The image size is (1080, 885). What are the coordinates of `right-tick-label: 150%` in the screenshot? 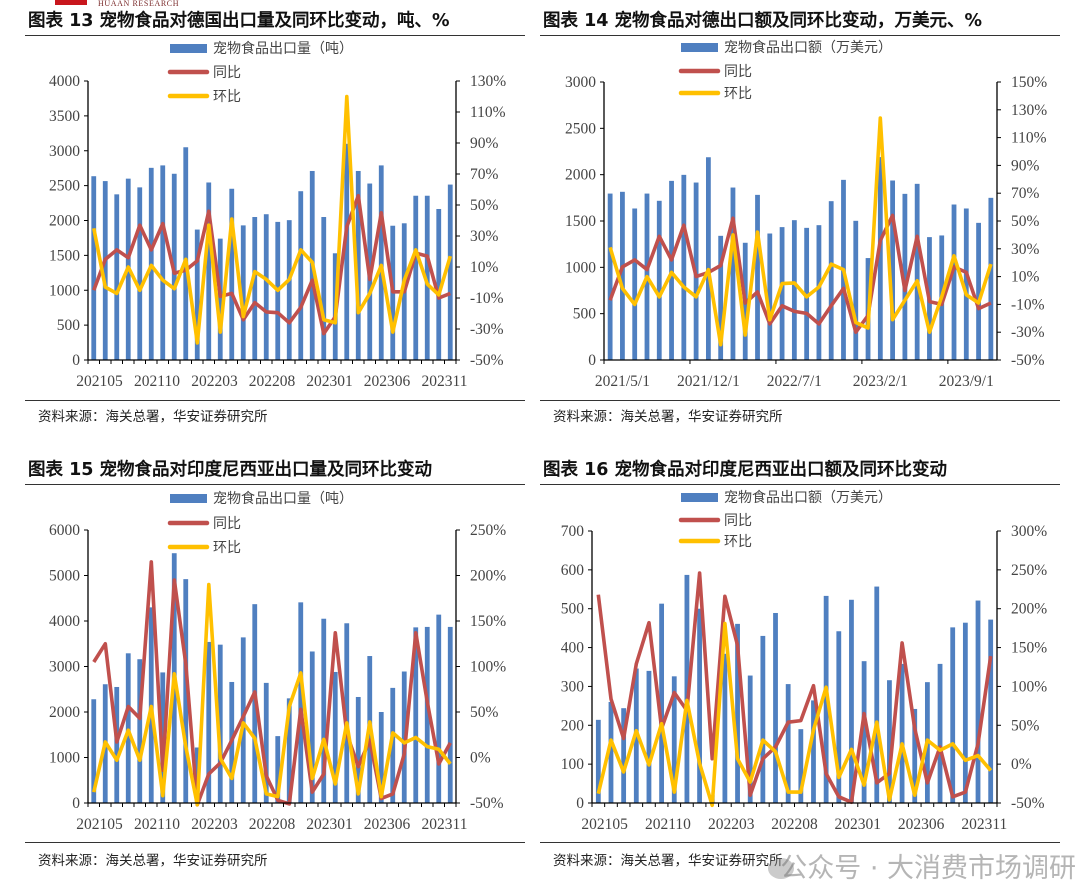 It's located at (1029, 82).